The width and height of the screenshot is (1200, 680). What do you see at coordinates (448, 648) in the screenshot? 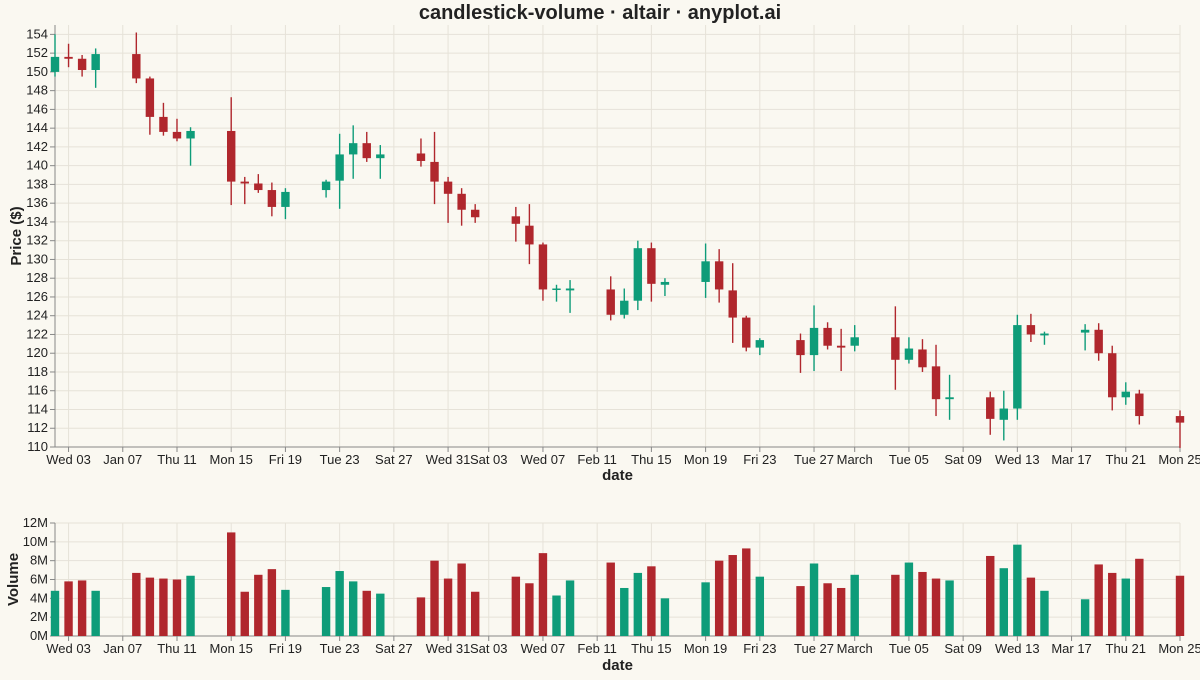
I see `volume-x-tick-label: Wed 31` at bounding box center [448, 648].